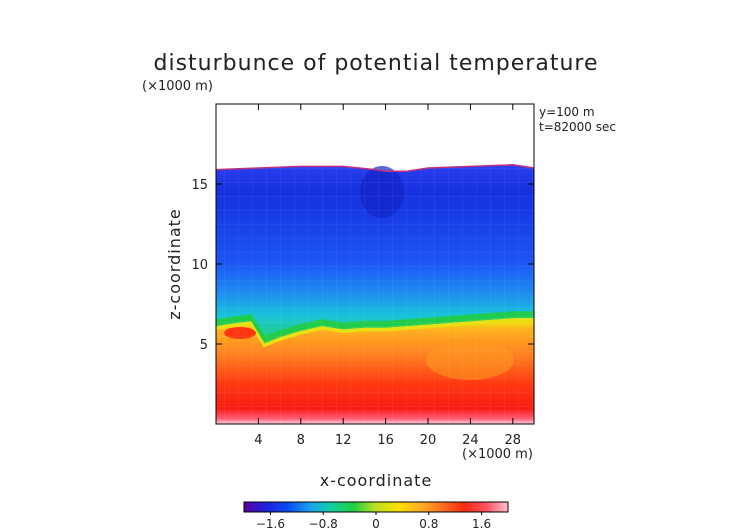  What do you see at coordinates (376, 480) in the screenshot?
I see `x-axis-label: x-coordinate` at bounding box center [376, 480].